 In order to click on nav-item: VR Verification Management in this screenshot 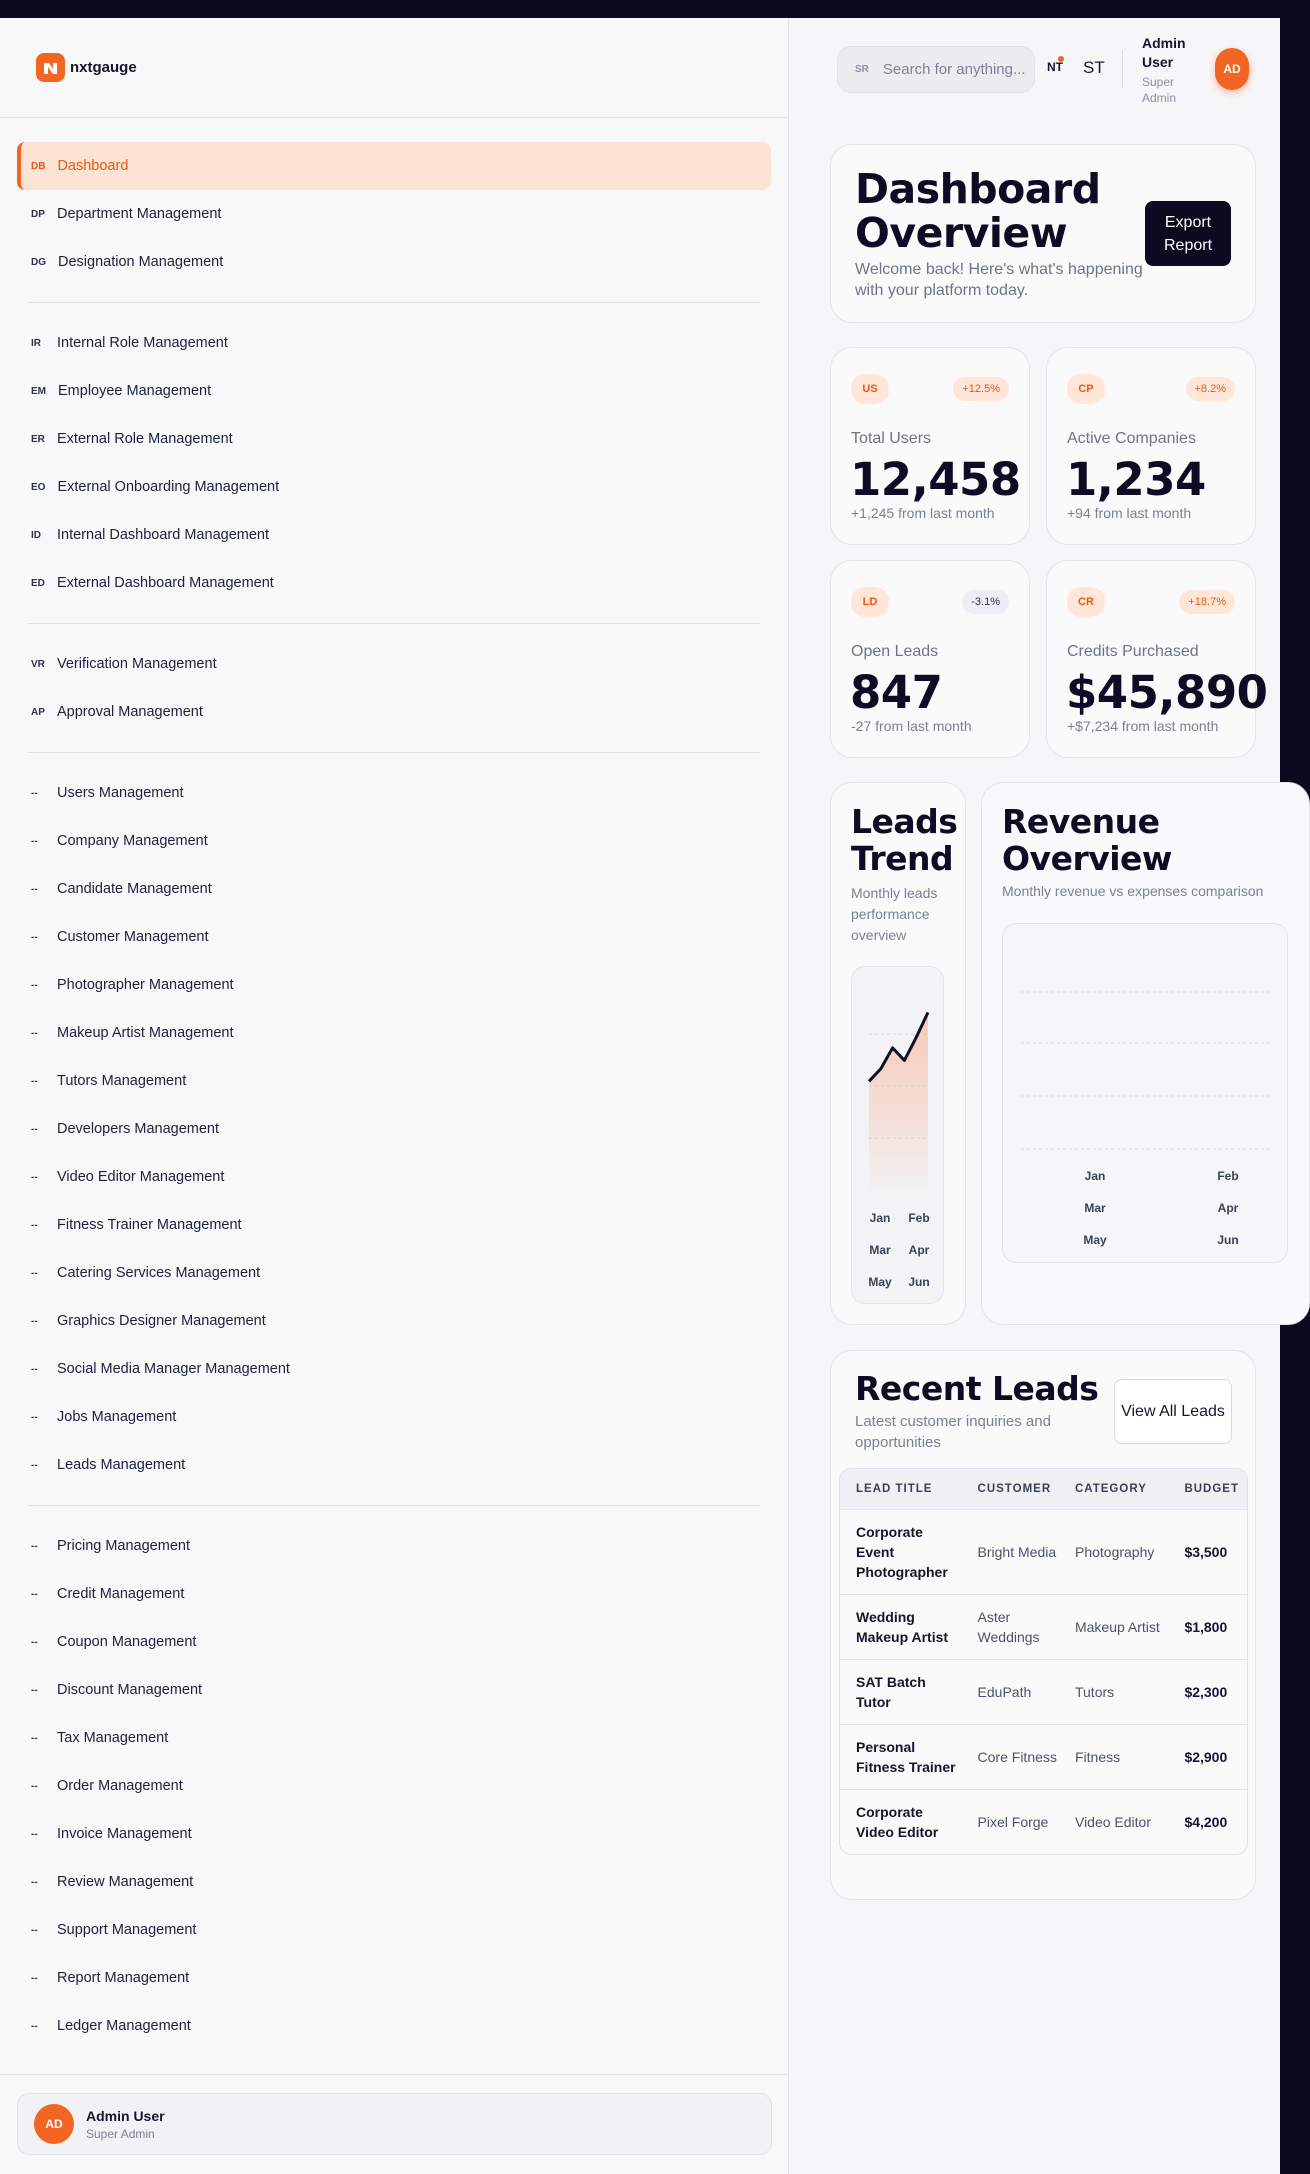, I will do `click(394, 664)`.